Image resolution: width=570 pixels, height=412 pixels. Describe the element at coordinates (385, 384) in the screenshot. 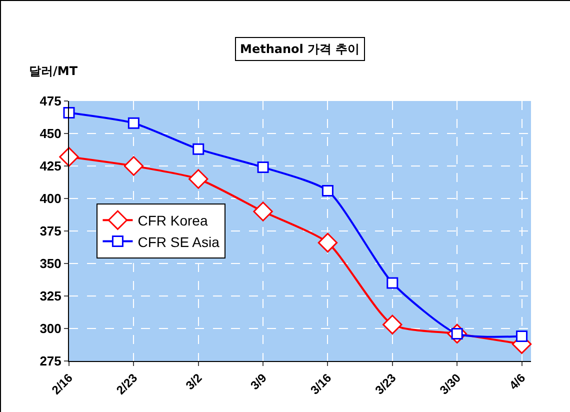

I see `x-tick-label: 3/23` at that location.